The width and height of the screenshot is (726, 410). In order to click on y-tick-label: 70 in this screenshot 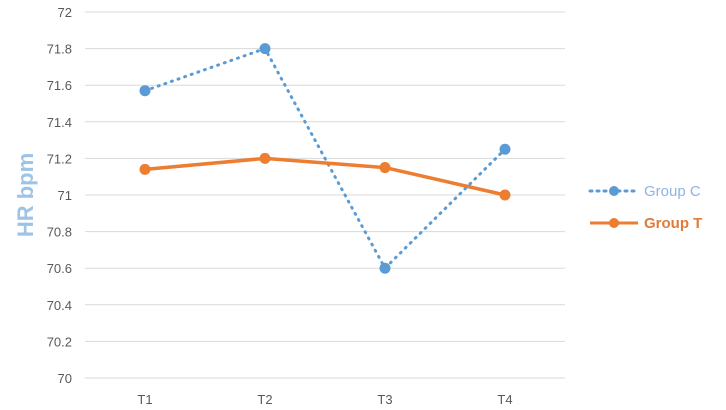, I will do `click(65, 378)`.